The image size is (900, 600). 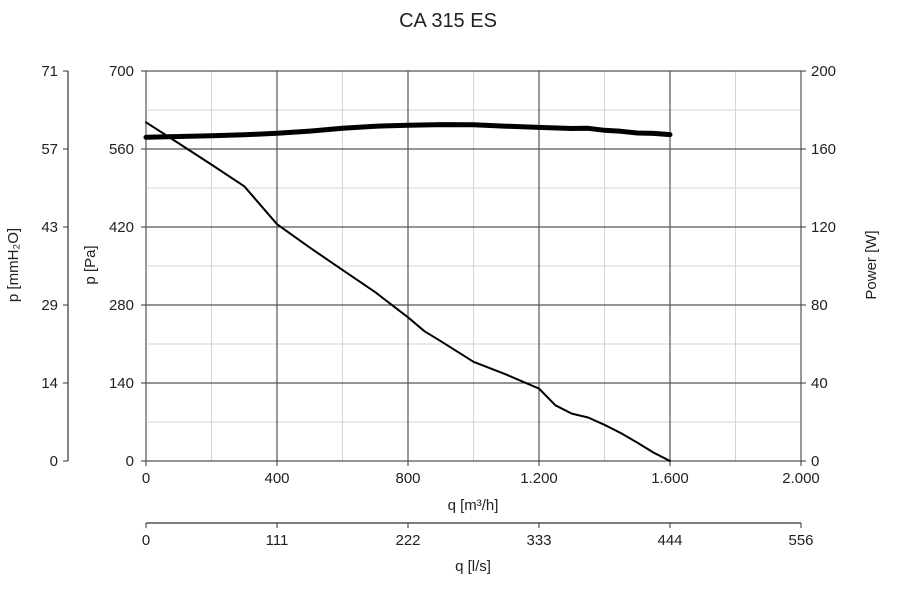 I want to click on x-axis-title: q [m³/h], so click(x=473, y=505).